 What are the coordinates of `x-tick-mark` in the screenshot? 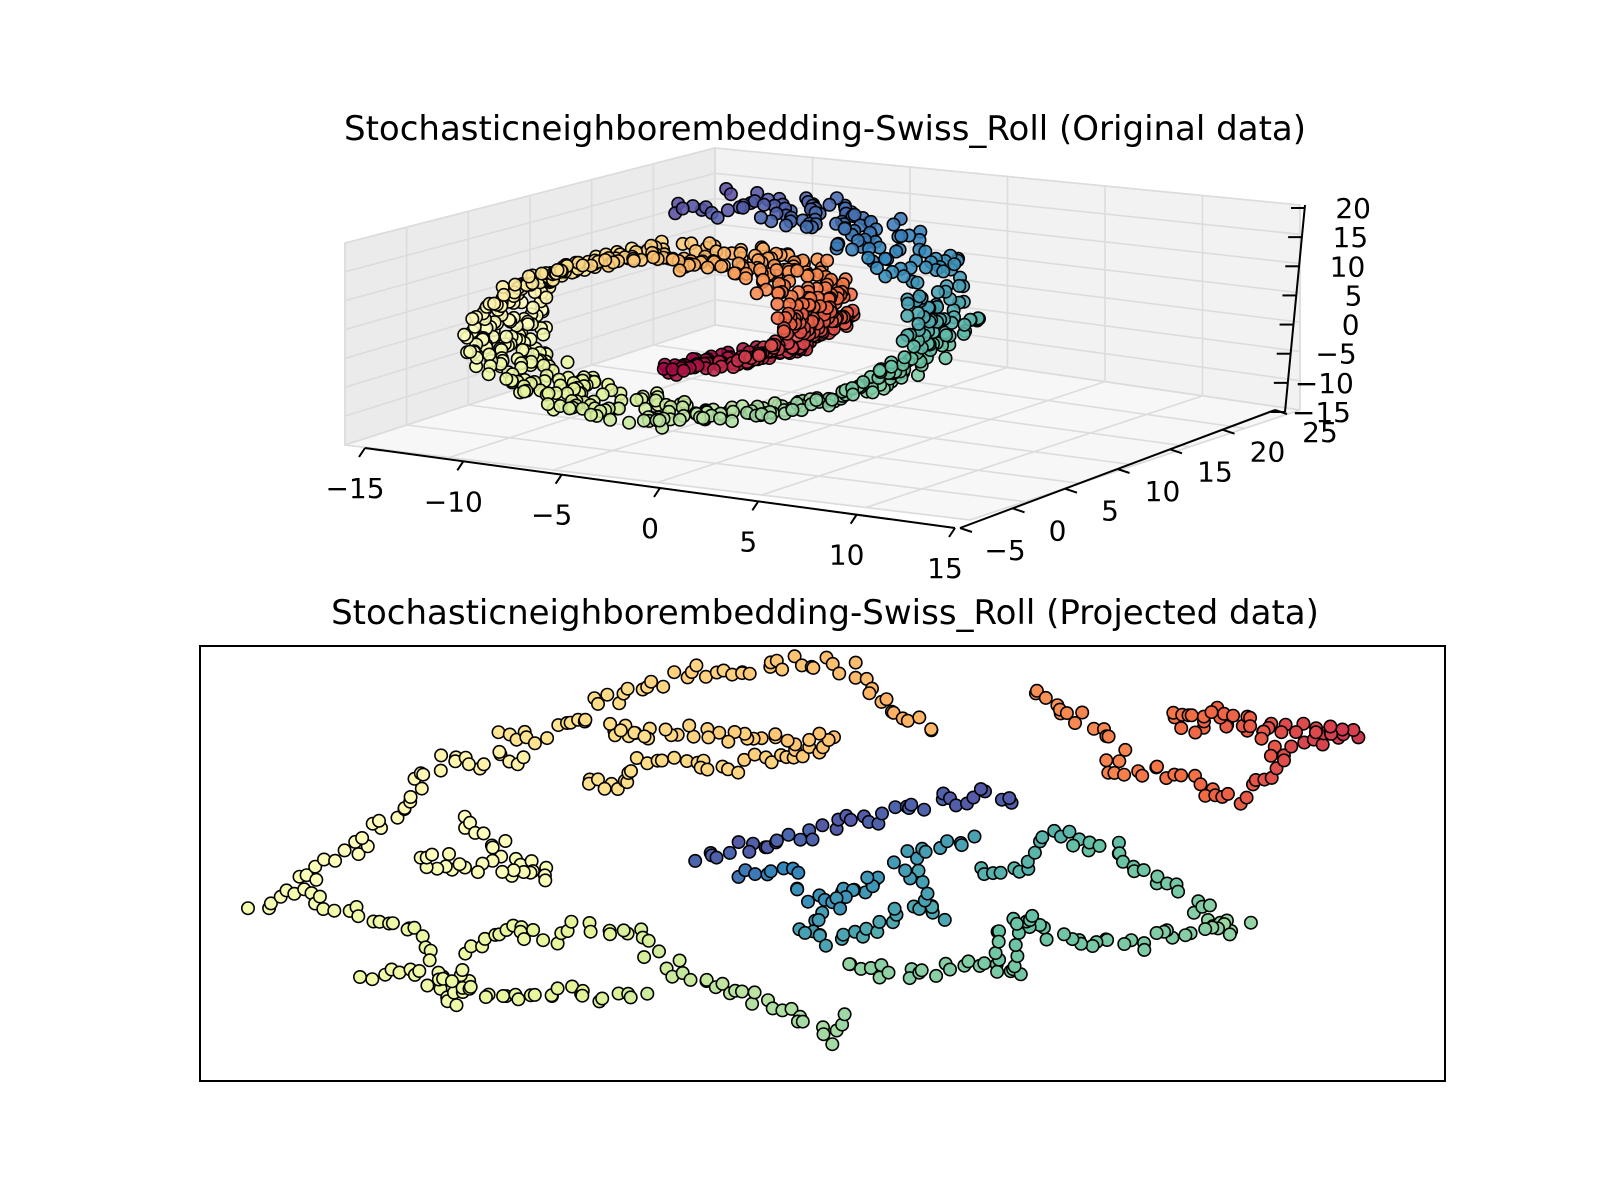 It's located at (853, 519).